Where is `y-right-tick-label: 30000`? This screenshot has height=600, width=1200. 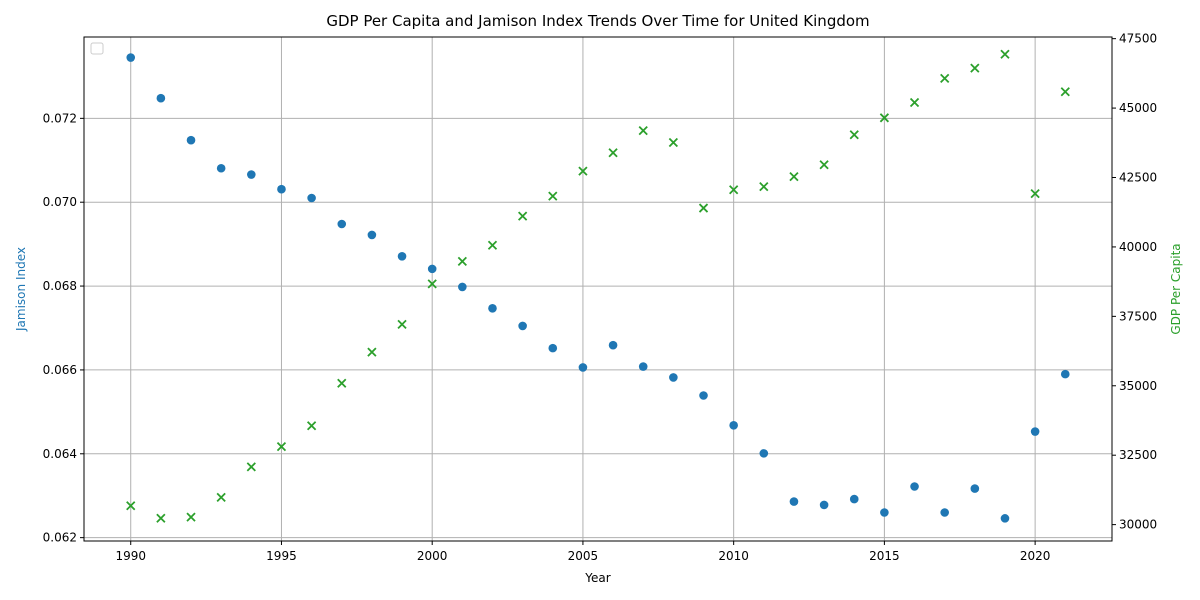 y-right-tick-label: 30000 is located at coordinates (1138, 525).